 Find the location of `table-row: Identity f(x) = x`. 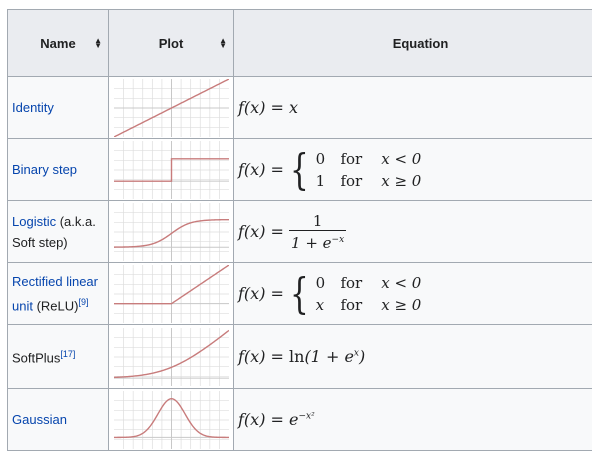

table-row: Identity f(x) = x is located at coordinates (299, 107).